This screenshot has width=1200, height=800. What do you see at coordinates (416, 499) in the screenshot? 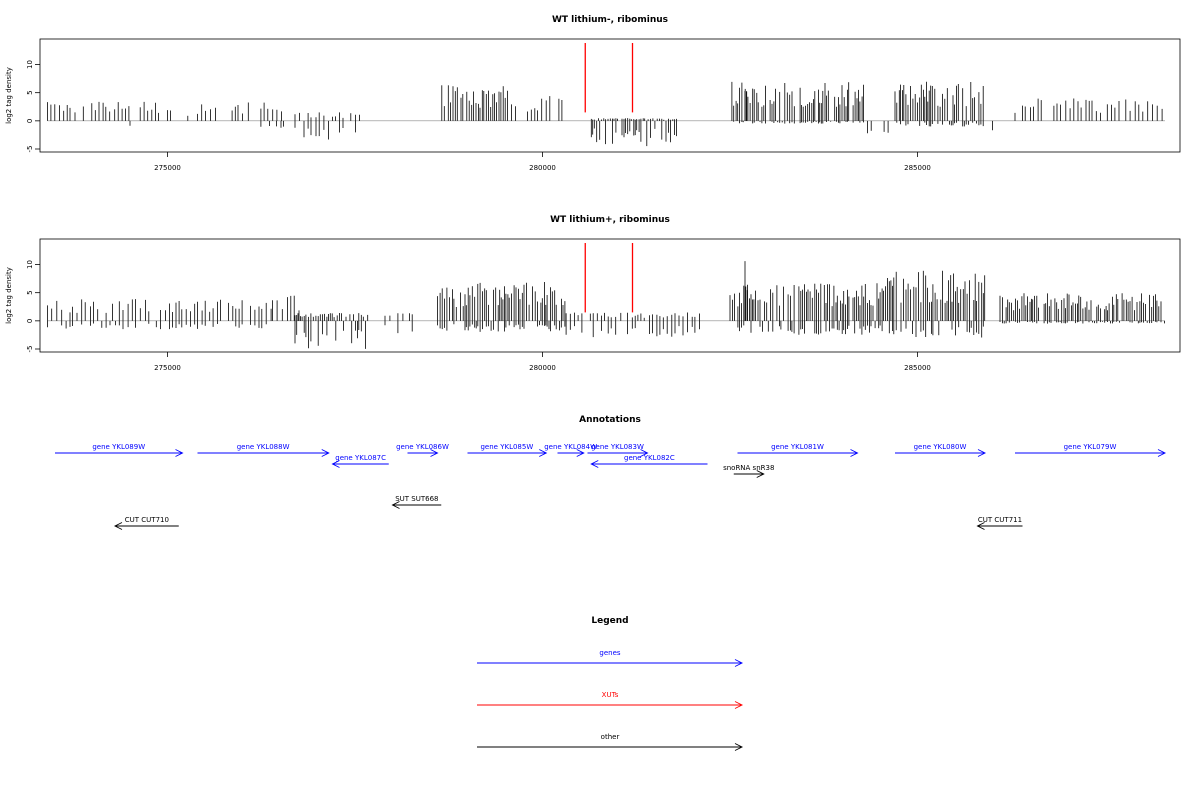
I see `feature-label: SUT SUT668` at bounding box center [416, 499].